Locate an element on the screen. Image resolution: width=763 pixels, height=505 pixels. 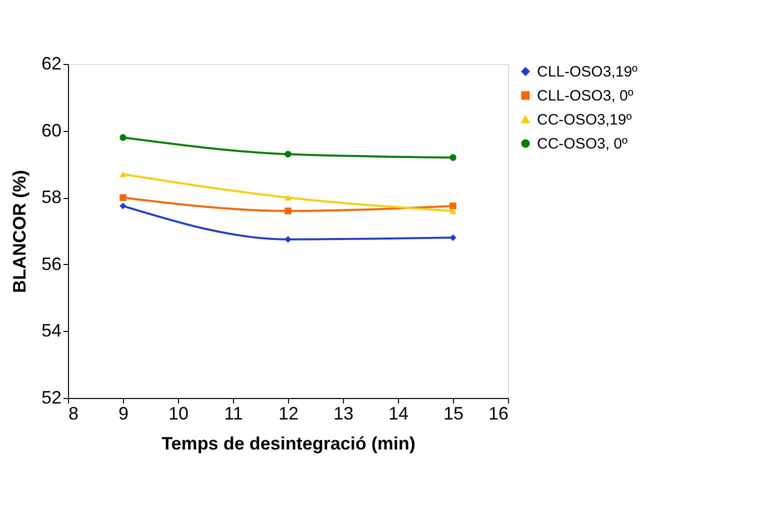
y-tick-label: 62 is located at coordinates (51, 64).